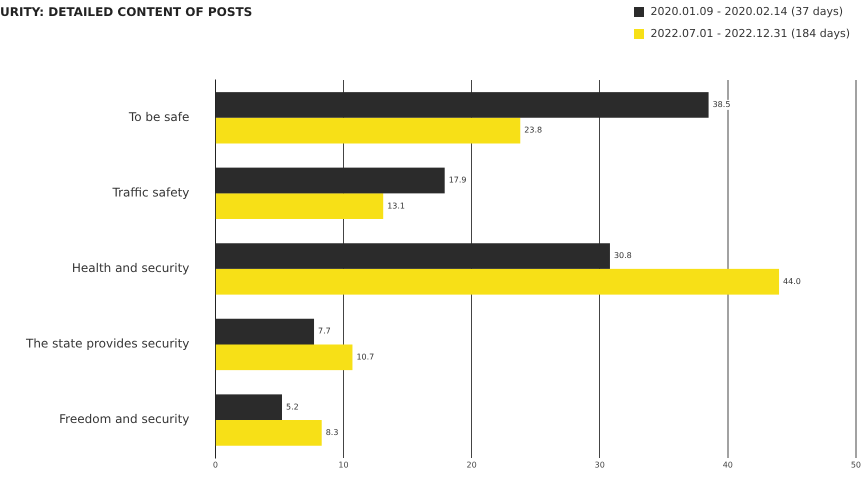 Image resolution: width=864 pixels, height=491 pixels. Describe the element at coordinates (126, 12) in the screenshot. I see `chart-title: URITY: DETAILED CONTENT OF POSTS` at that location.